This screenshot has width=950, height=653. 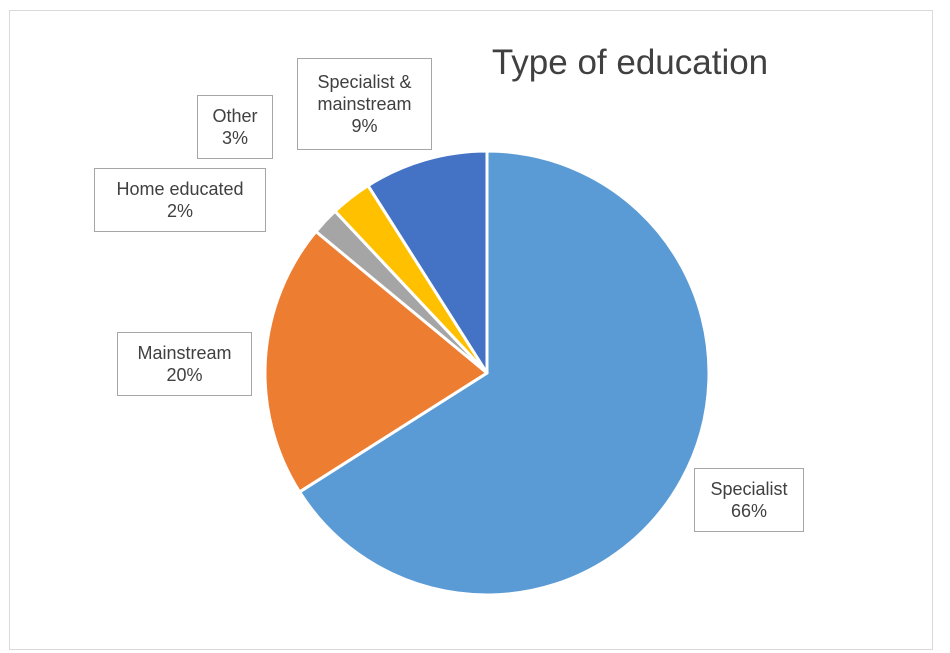 What do you see at coordinates (235, 127) in the screenshot?
I see `data-label-other: Other 3%` at bounding box center [235, 127].